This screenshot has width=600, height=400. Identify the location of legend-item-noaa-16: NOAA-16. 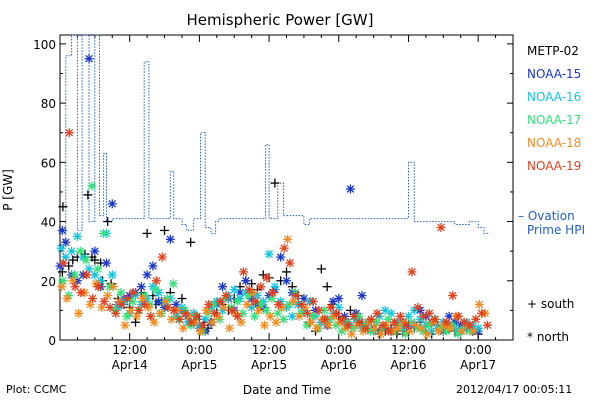
(554, 97).